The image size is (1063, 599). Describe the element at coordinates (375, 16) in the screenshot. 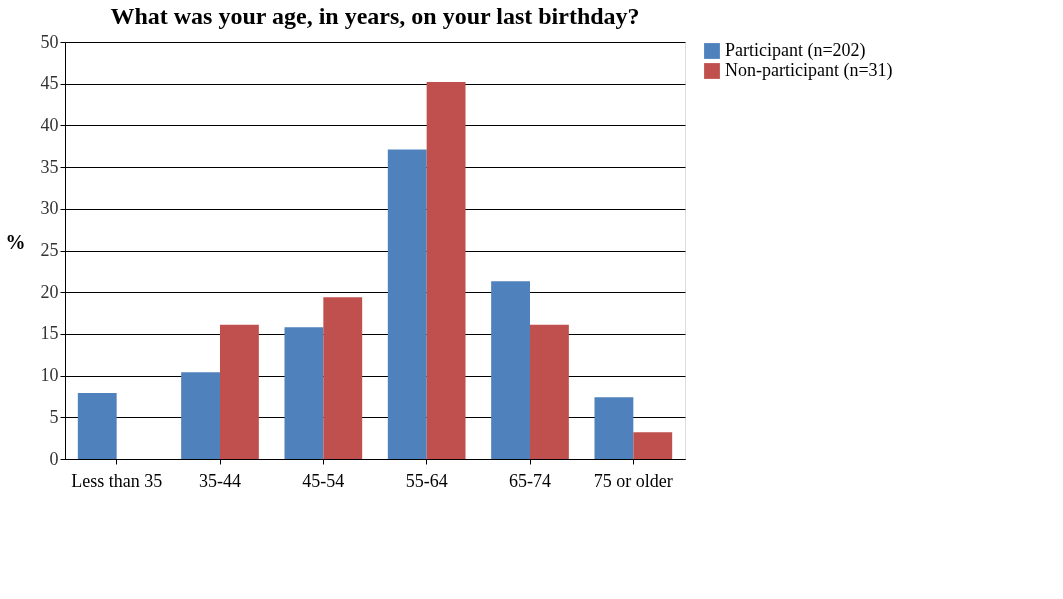

I see `chart-title: What was your age, in years, on your last birthday?` at that location.